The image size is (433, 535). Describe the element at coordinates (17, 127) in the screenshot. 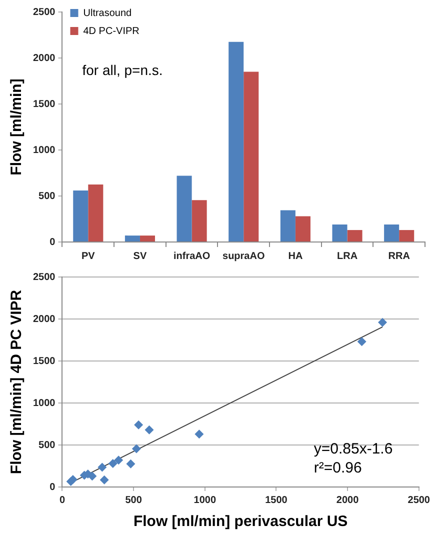

I see `y-axis-title: Flow [ml/min]` at that location.